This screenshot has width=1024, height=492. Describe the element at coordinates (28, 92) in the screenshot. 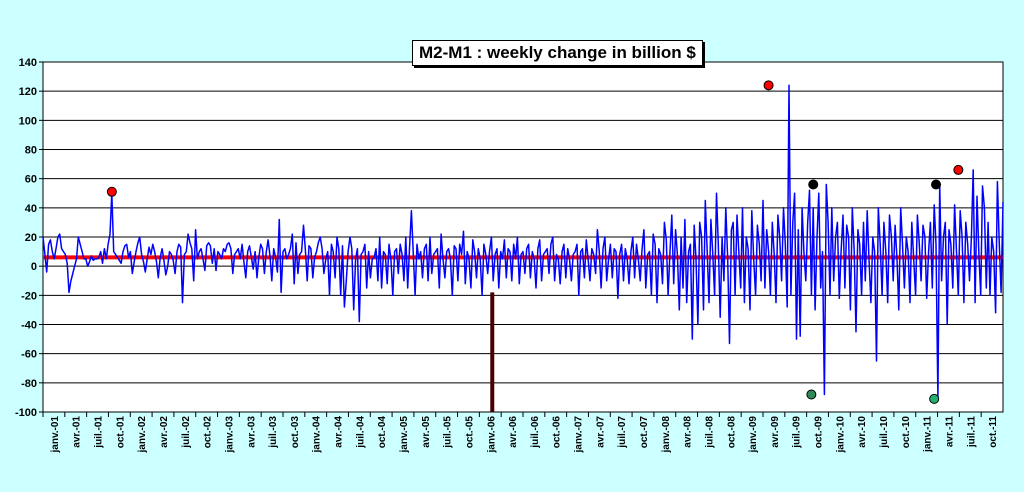

I see `y-tick-label: 120` at that location.